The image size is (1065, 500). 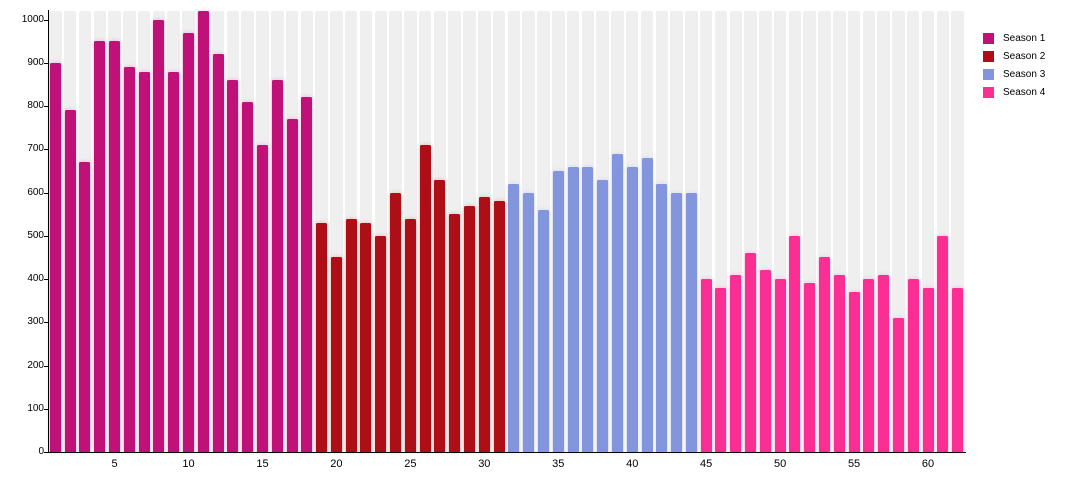 What do you see at coordinates (322, 337) in the screenshot?
I see `bar-season-2-ep19` at bounding box center [322, 337].